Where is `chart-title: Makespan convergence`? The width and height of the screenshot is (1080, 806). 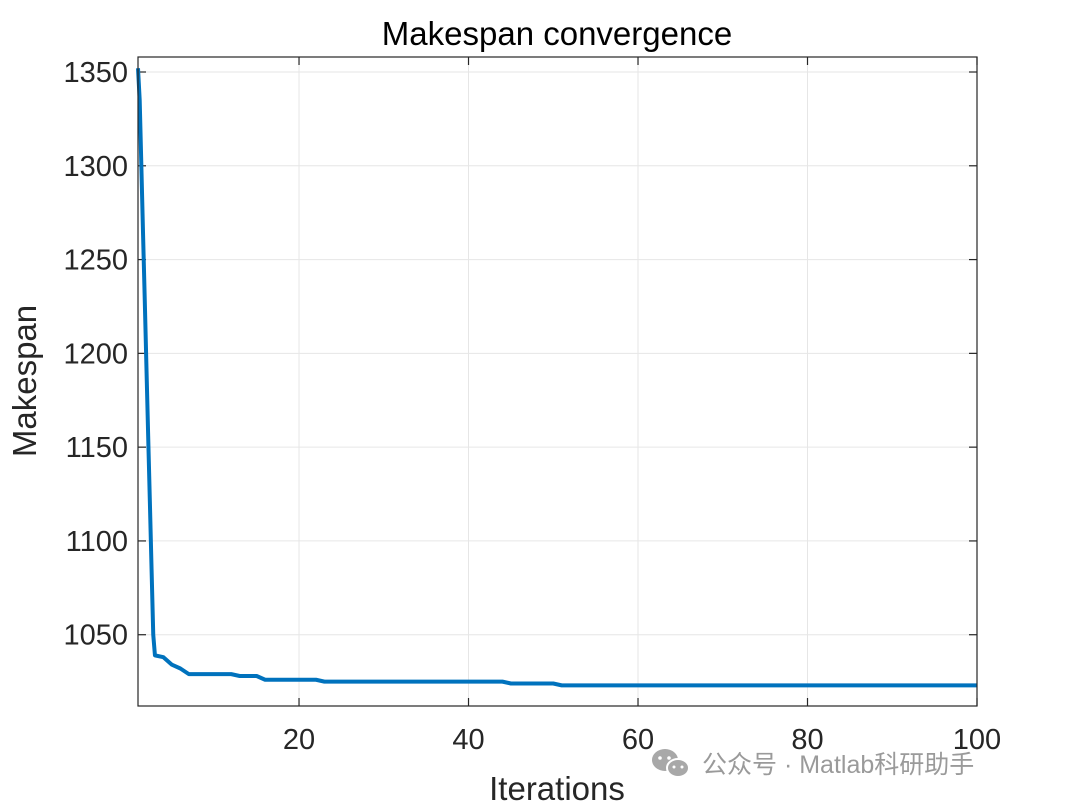 chart-title: Makespan convergence is located at coordinates (557, 33).